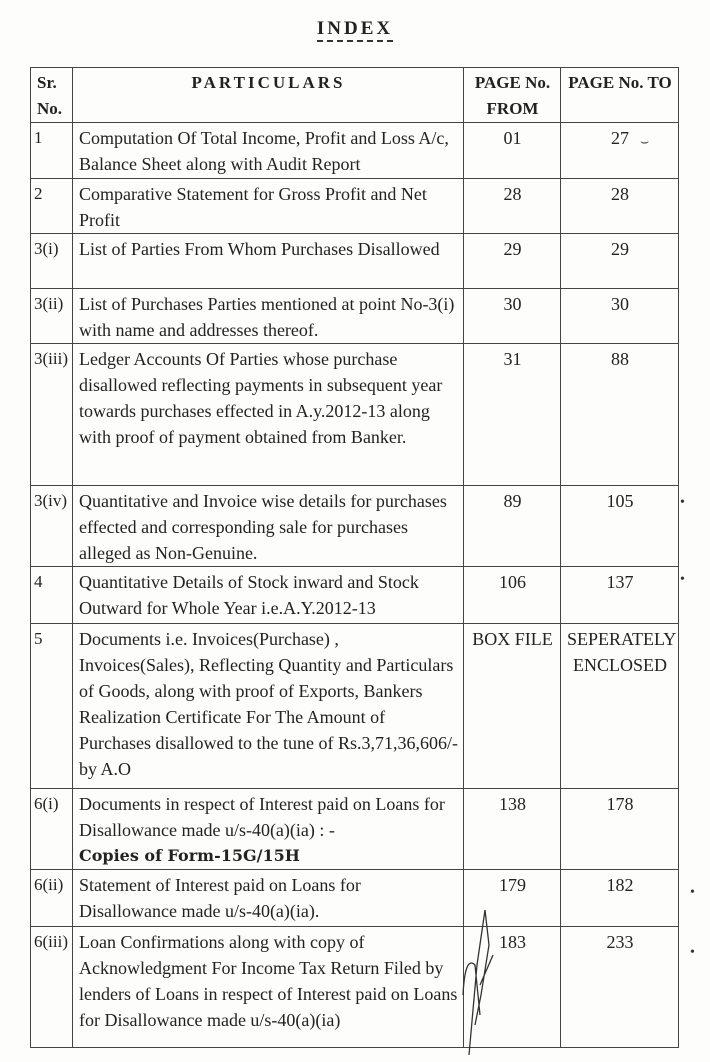 This screenshot has height=1062, width=710. What do you see at coordinates (51, 706) in the screenshot?
I see `serial-number: 5` at bounding box center [51, 706].